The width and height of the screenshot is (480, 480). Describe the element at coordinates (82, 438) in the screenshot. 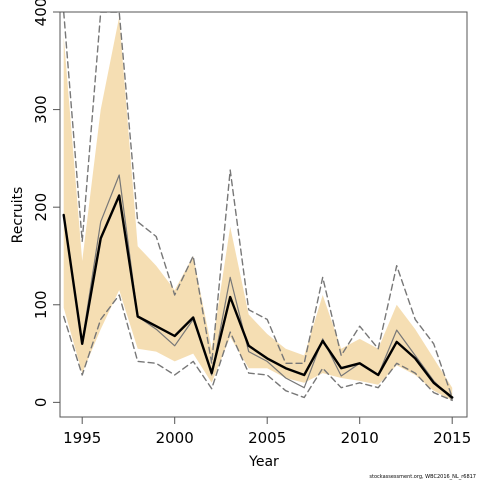

I see `x-tick-label: 1995` at that location.